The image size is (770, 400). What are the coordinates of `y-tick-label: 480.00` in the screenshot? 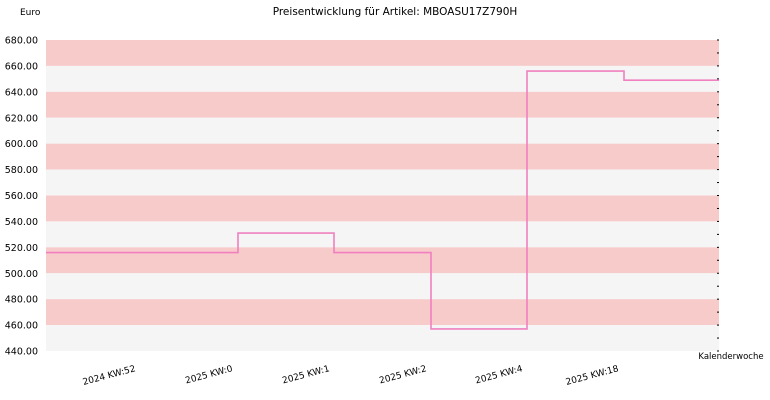 It's located at (21, 300).